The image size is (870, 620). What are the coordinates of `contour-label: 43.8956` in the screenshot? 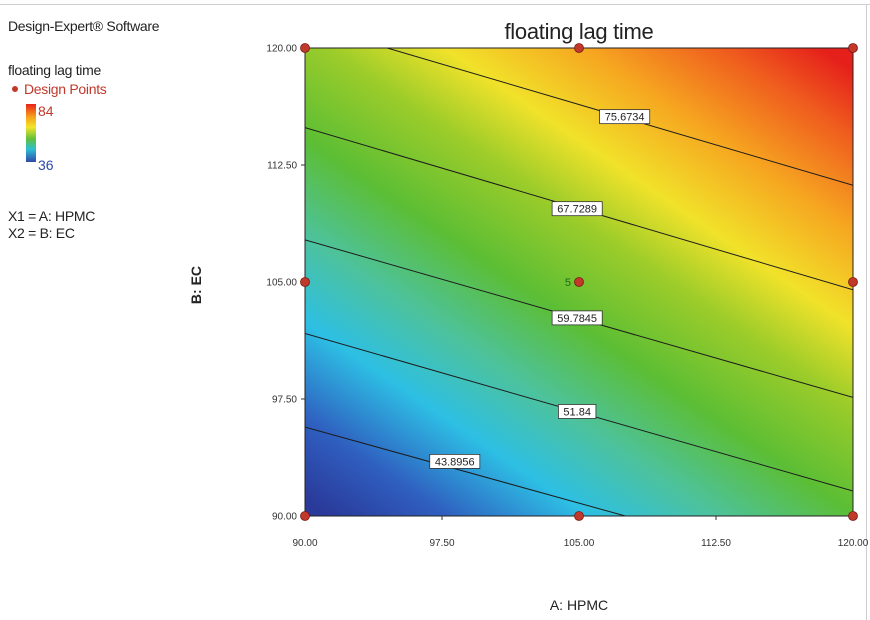 It's located at (455, 462).